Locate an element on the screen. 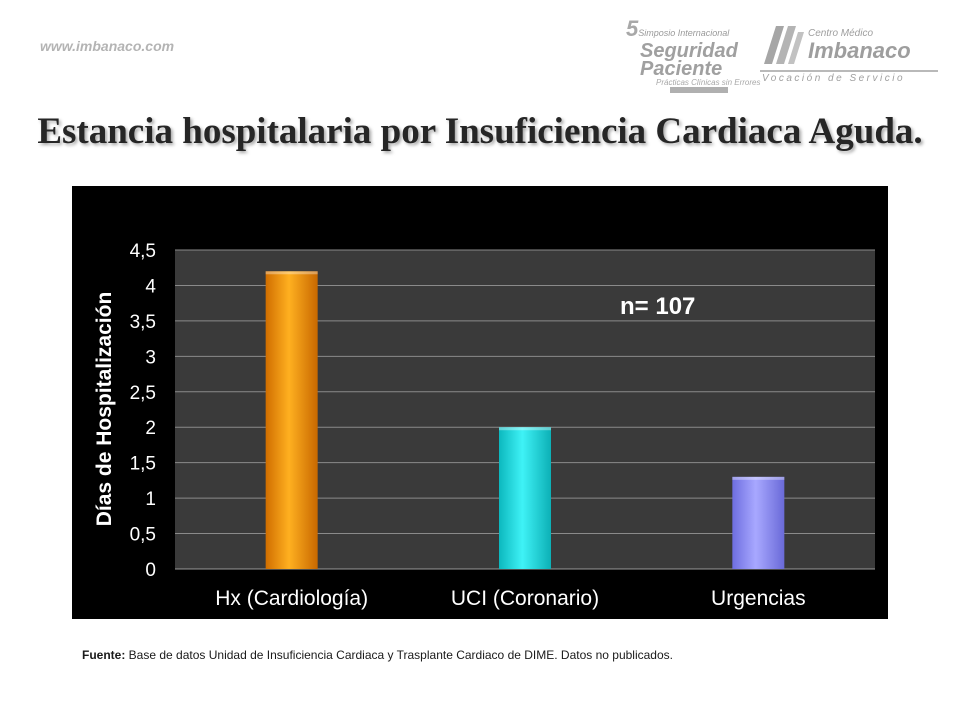  y-tick-label: 4 is located at coordinates (150, 286).